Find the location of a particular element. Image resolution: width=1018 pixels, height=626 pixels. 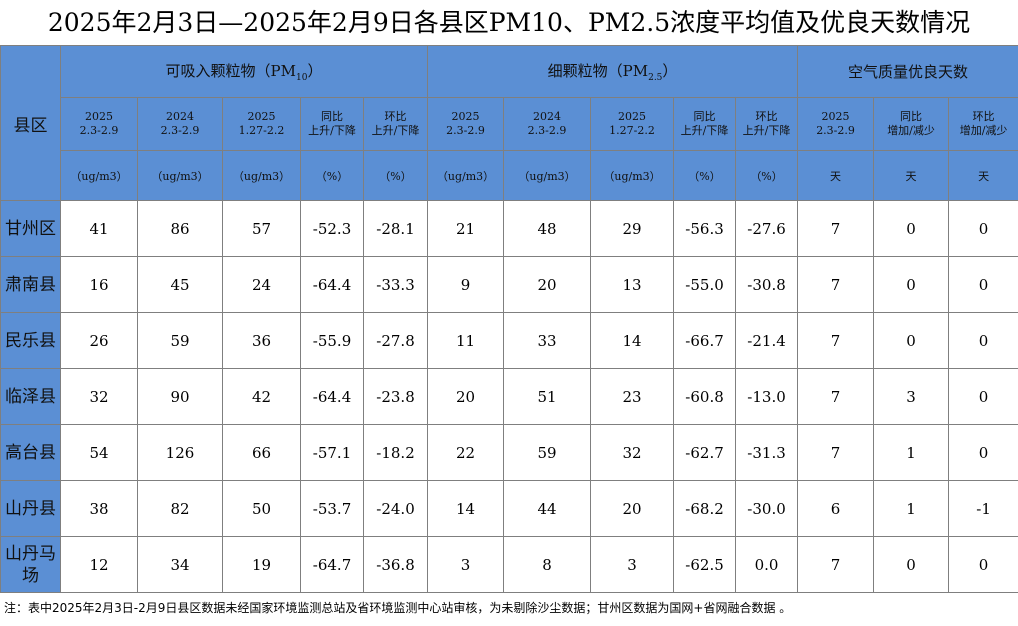

cell: -18.2 is located at coordinates (395, 452).